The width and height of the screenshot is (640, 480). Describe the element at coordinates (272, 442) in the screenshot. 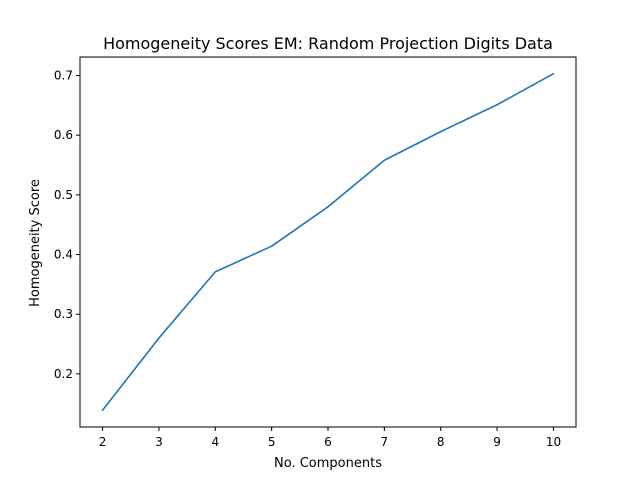

I see `x-tick-label: 5` at that location.